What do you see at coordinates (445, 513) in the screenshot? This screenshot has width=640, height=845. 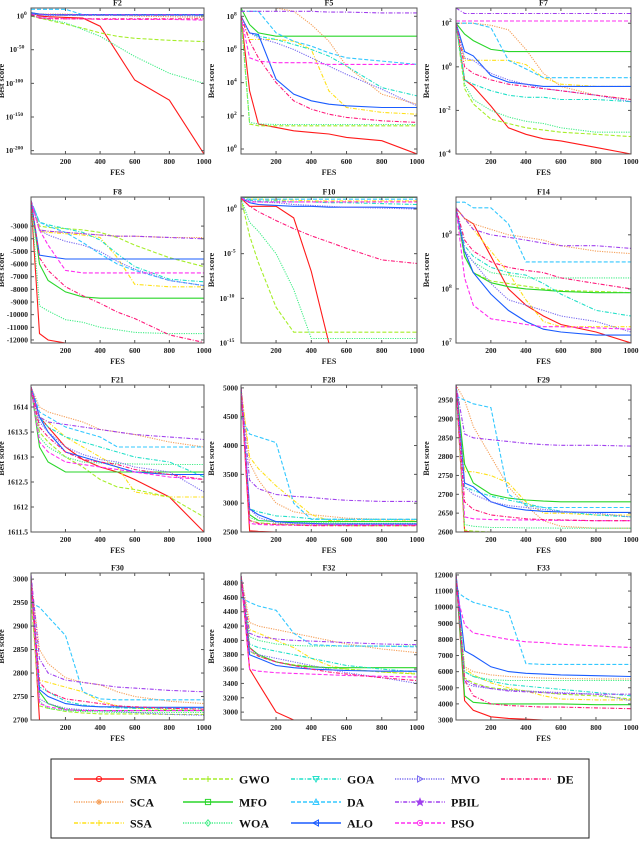 I see `y-tick-label: 2650` at bounding box center [445, 513].